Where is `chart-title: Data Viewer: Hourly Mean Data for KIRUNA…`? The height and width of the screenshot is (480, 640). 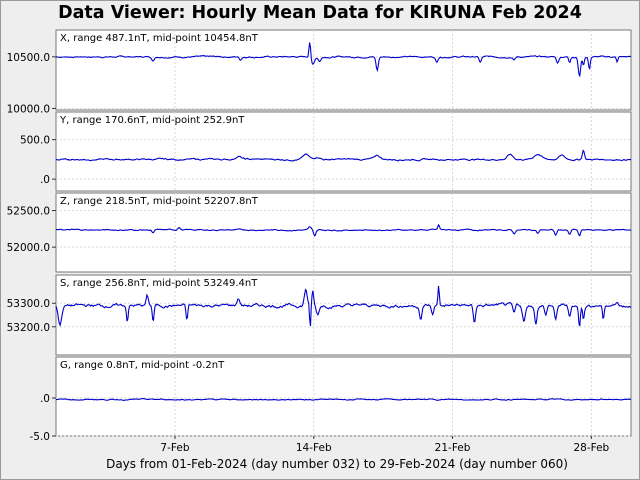
chart-title: Data Viewer: Hourly Mean Data for KIRUNA… is located at coordinates (320, 13).